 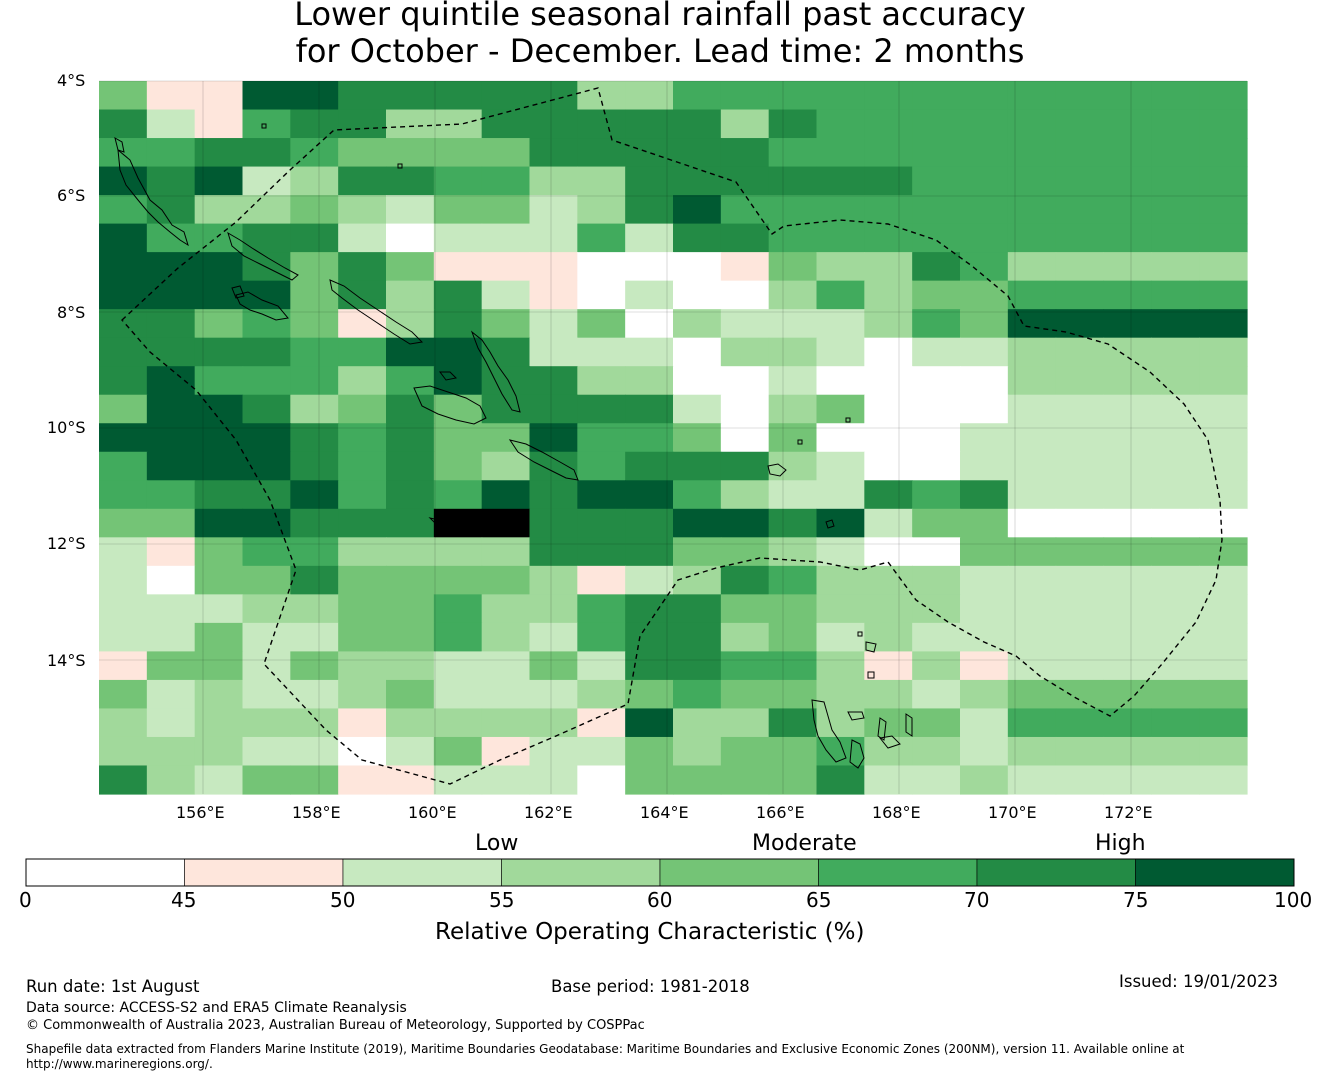 I want to click on colorbar, so click(x=660, y=872).